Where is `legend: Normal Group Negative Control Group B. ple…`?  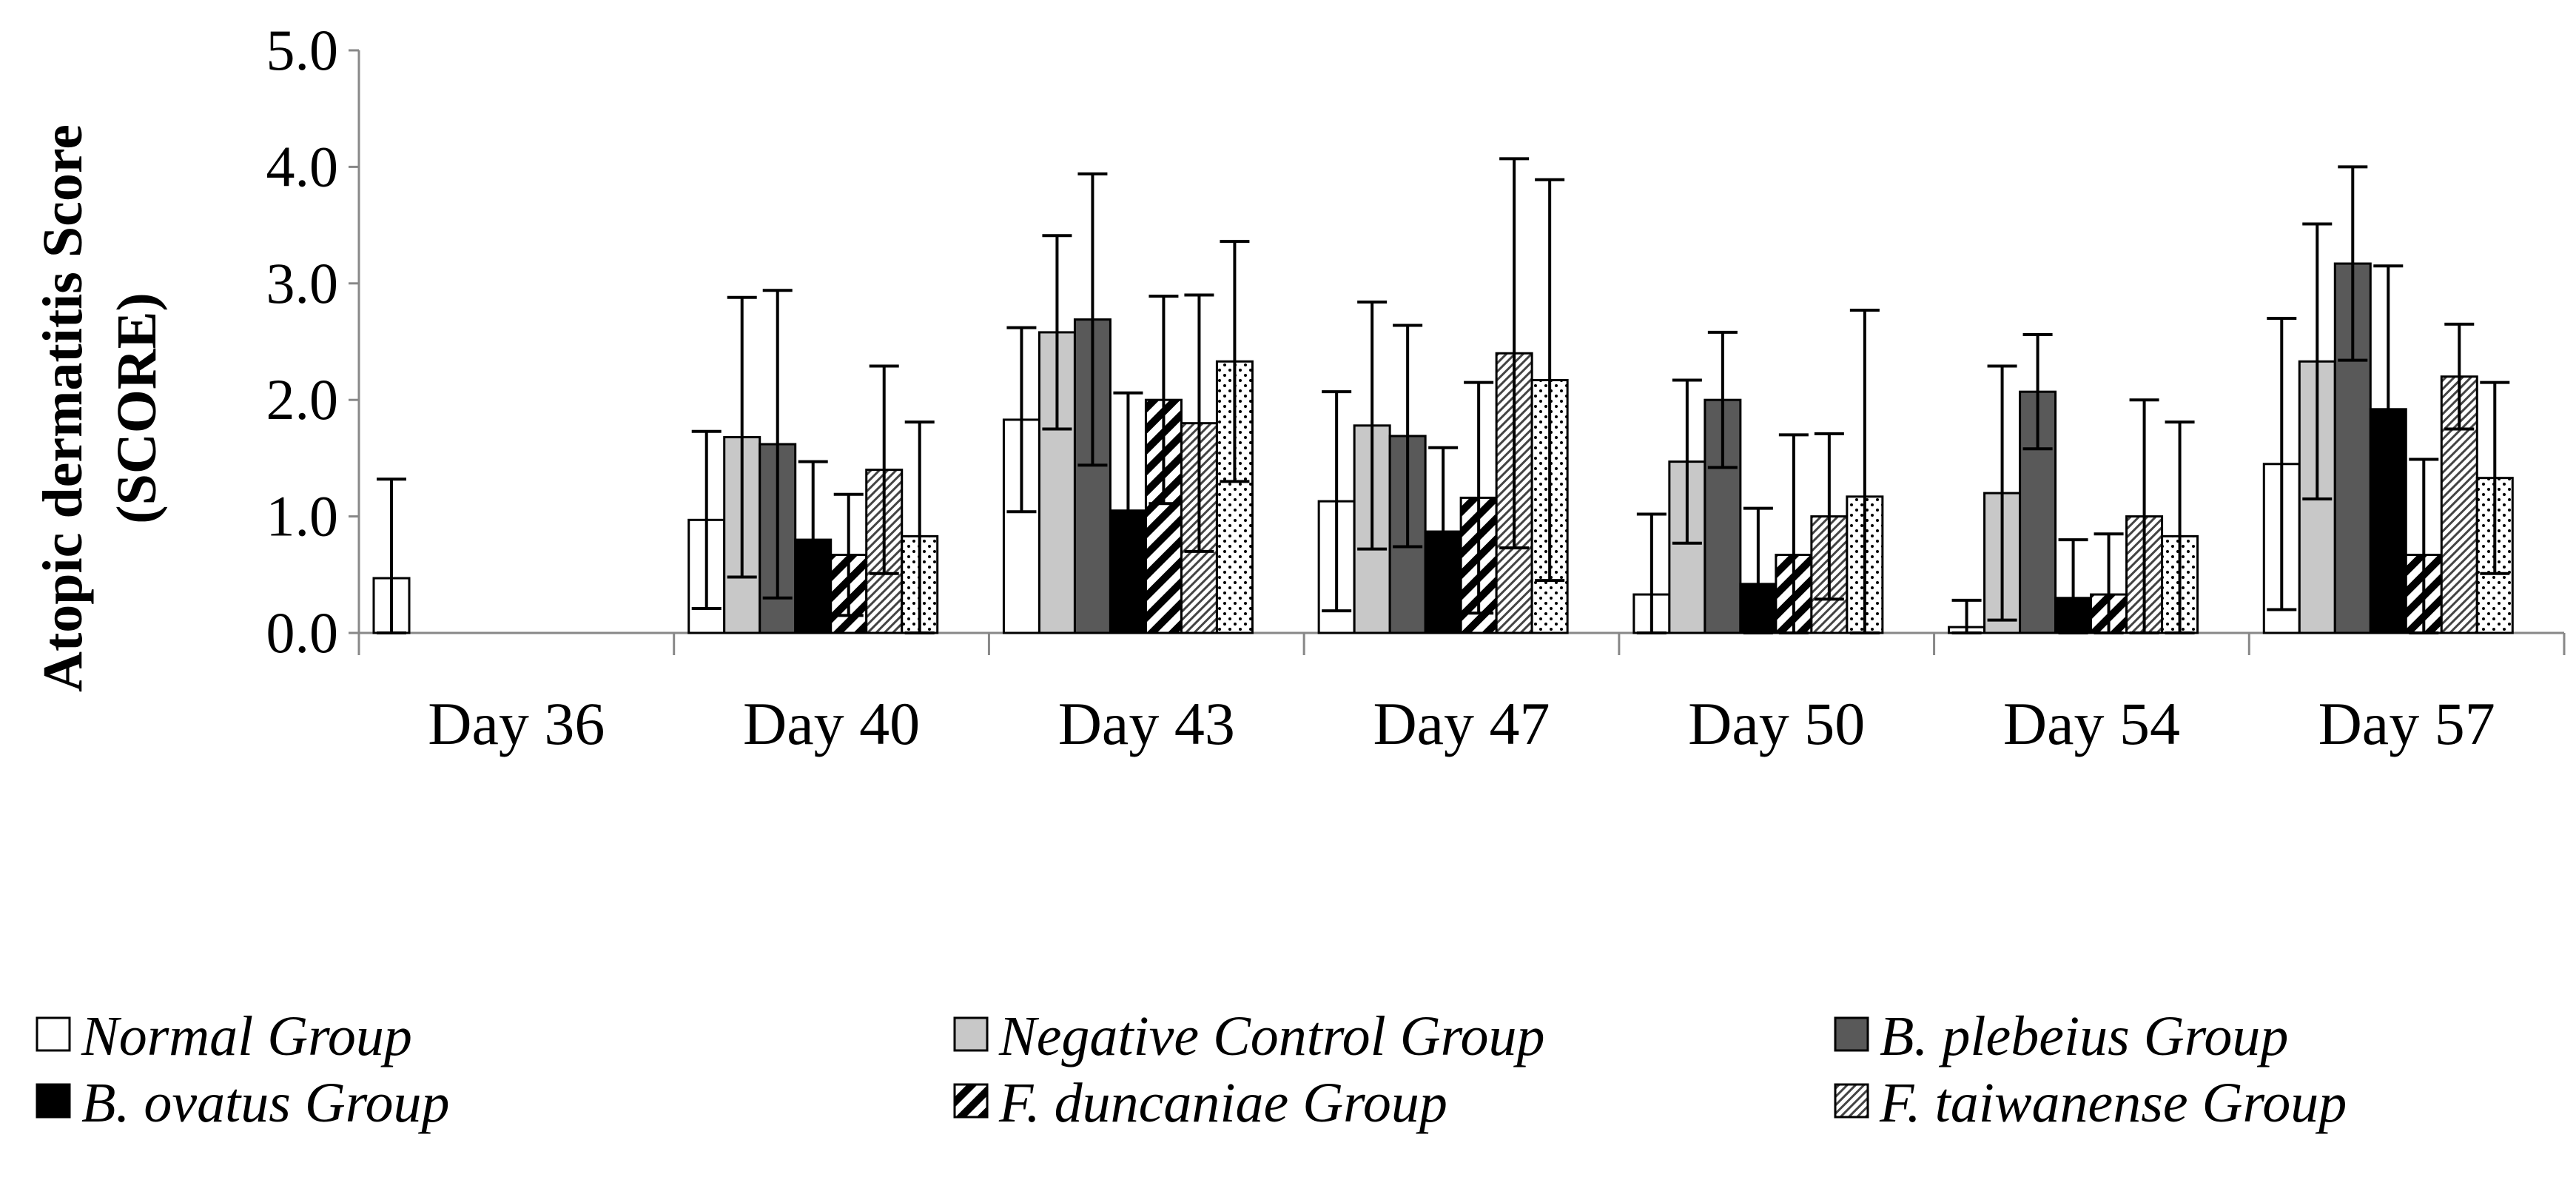 legend: Normal Group Negative Control Group B. ple… is located at coordinates (1191, 1069).